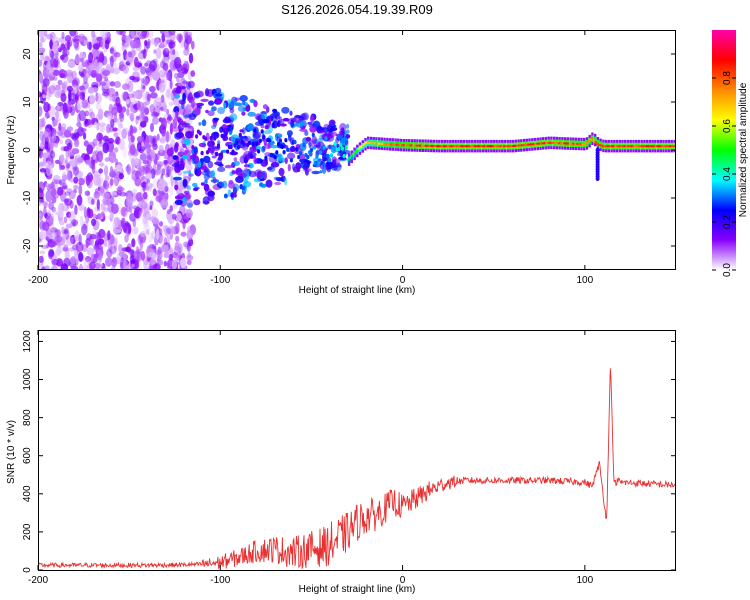 This screenshot has height=600, width=750. I want to click on x-tick-label: -200, so click(38, 580).